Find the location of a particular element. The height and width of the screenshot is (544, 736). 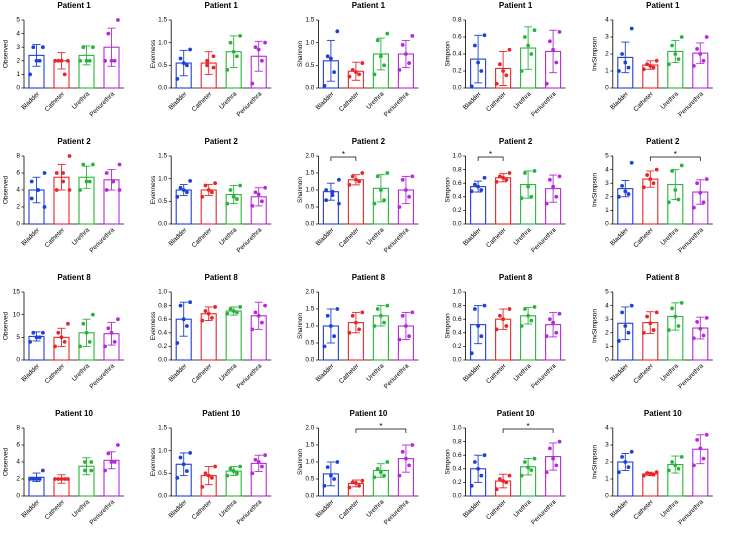

y-axis-label: InvSimpson is located at coordinates (595, 462).